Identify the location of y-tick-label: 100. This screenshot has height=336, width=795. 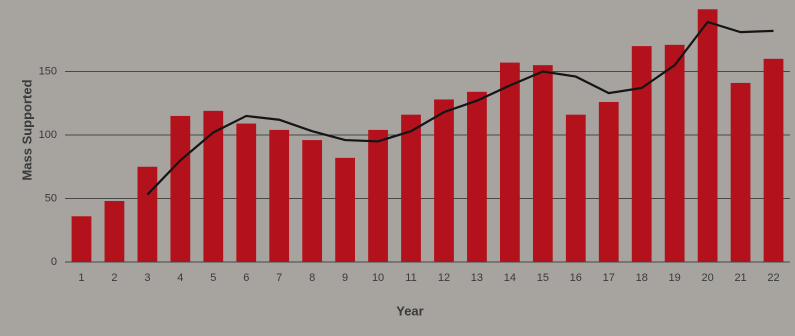
(48, 135).